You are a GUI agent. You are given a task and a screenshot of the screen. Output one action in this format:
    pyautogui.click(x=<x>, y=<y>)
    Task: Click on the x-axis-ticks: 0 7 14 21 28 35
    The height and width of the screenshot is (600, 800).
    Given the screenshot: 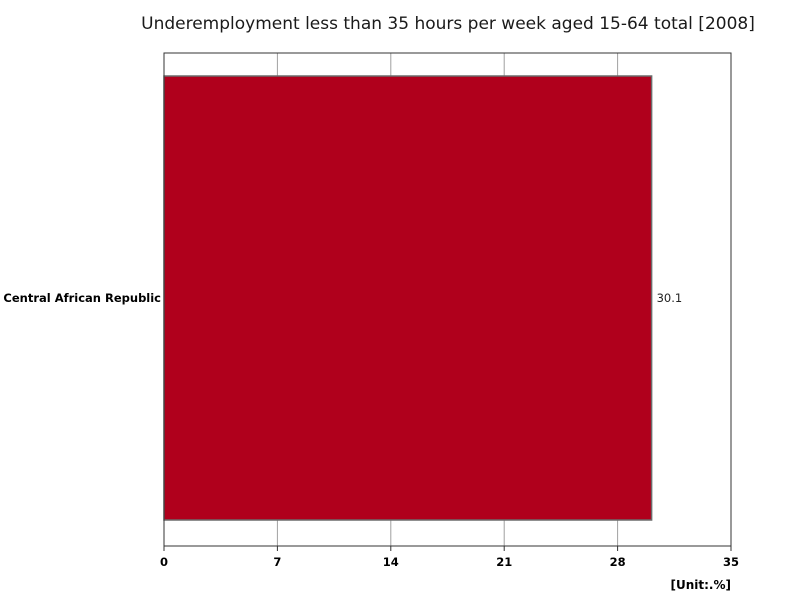 What is the action you would take?
    pyautogui.click(x=449, y=557)
    